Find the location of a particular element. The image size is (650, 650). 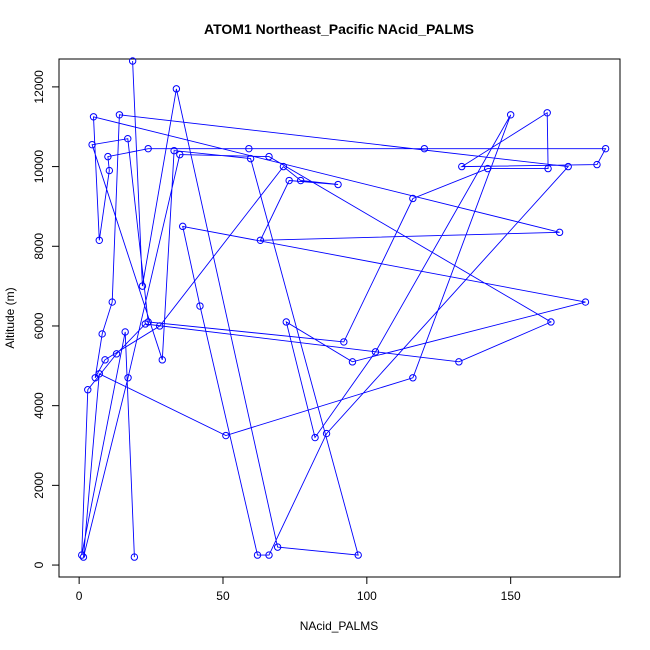

x-tick-label: 50 is located at coordinates (223, 596).